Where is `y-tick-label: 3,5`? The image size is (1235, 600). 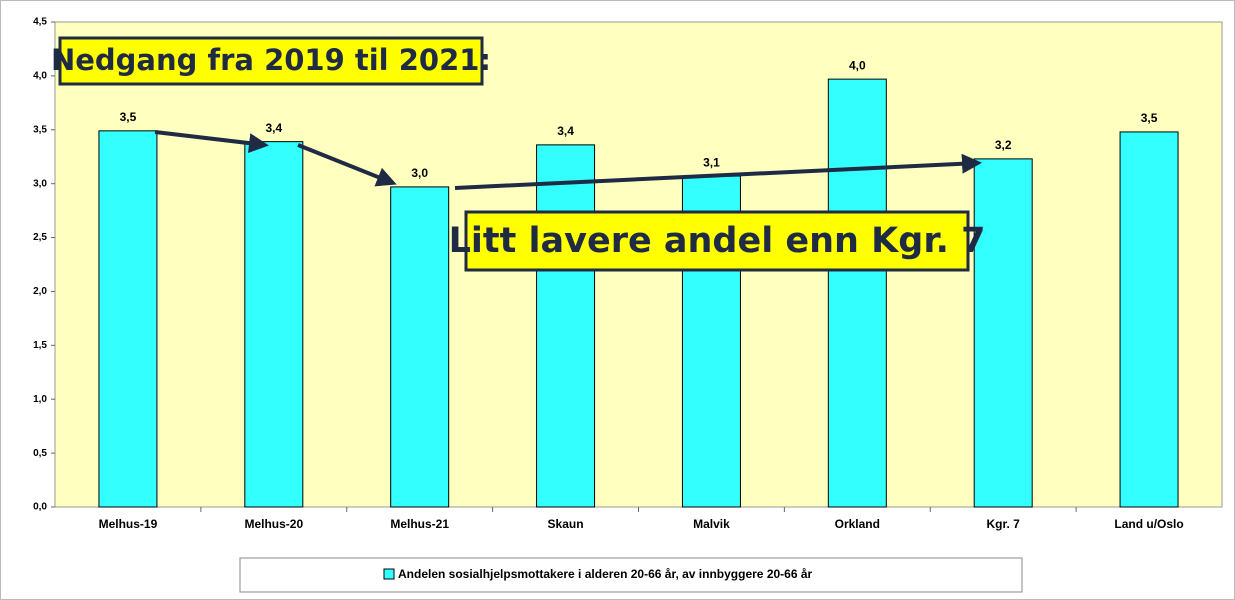 y-tick-label: 3,5 is located at coordinates (40, 129).